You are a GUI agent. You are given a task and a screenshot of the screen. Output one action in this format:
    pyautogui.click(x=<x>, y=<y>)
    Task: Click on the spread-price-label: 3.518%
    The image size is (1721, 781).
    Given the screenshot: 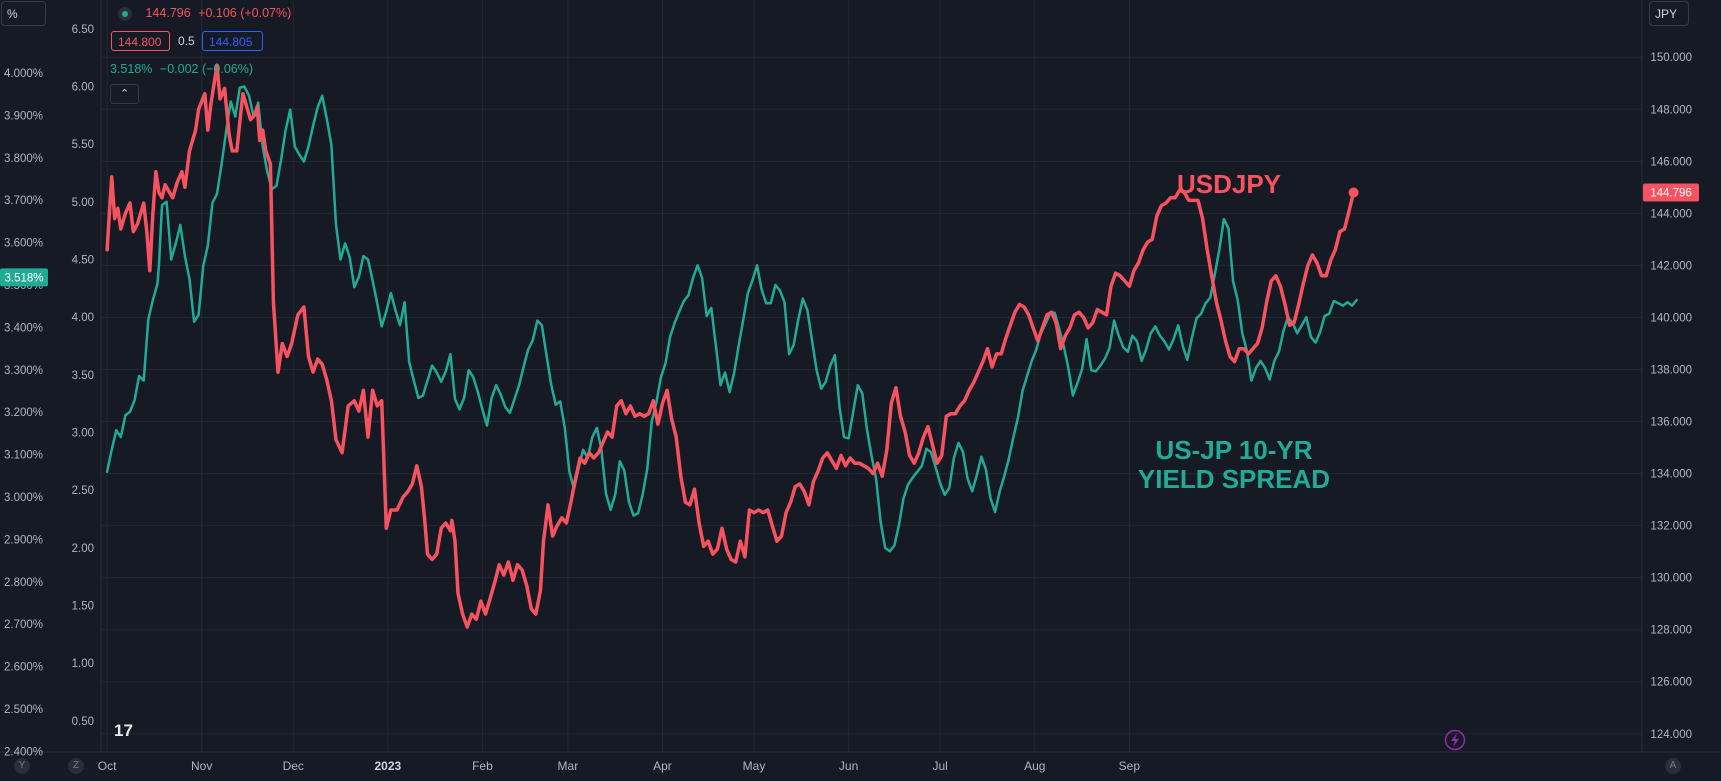 What is the action you would take?
    pyautogui.click(x=23, y=278)
    